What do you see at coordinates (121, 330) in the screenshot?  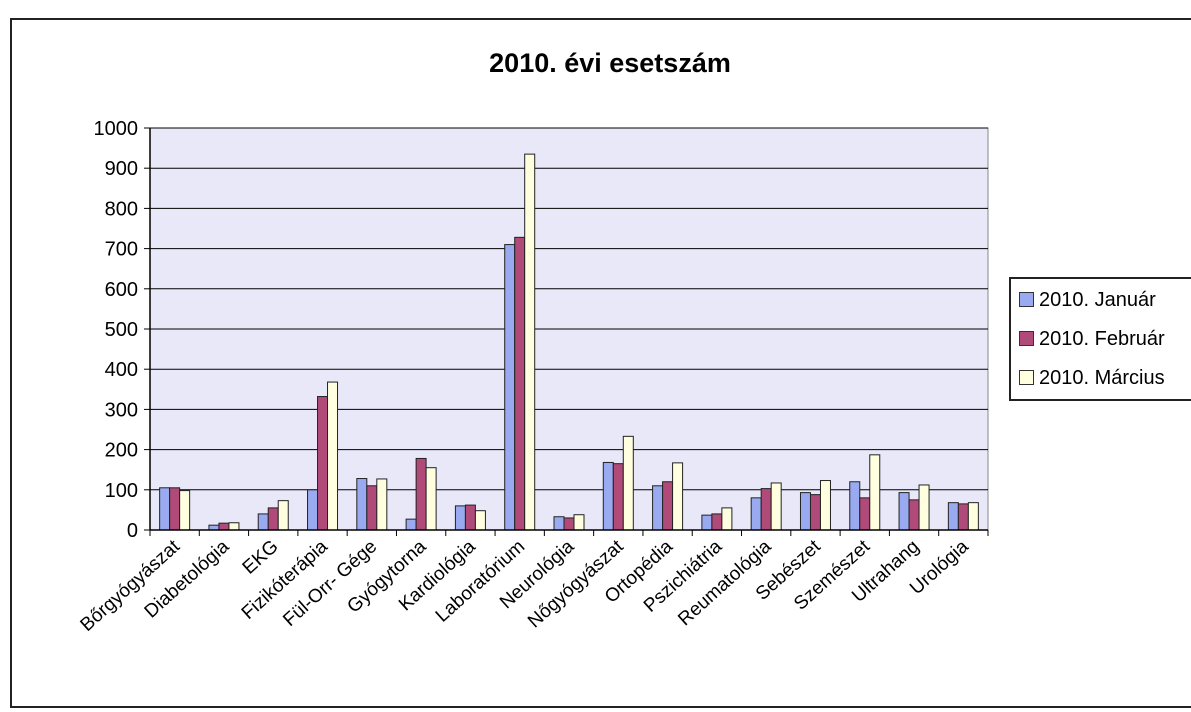 I see `y-tick-label: 500` at bounding box center [121, 330].